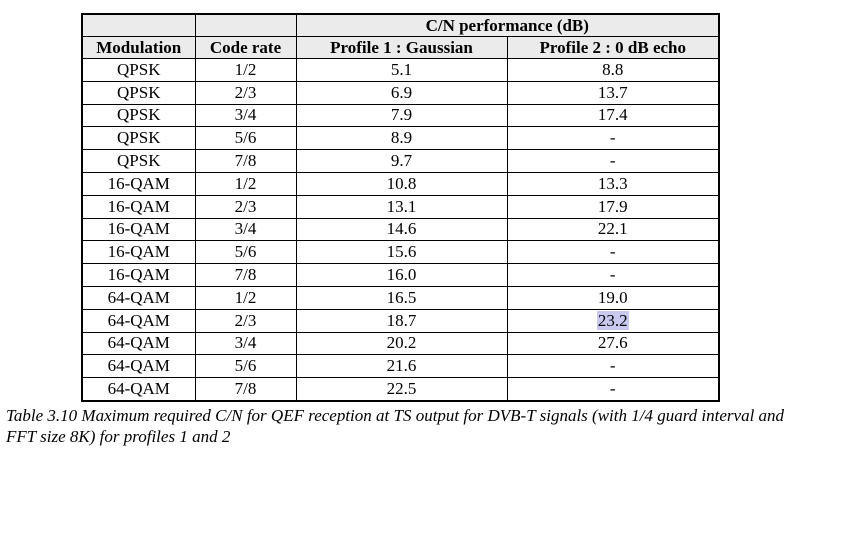 The image size is (864, 540). I want to click on profile-1-cell: 8.9, so click(401, 138).